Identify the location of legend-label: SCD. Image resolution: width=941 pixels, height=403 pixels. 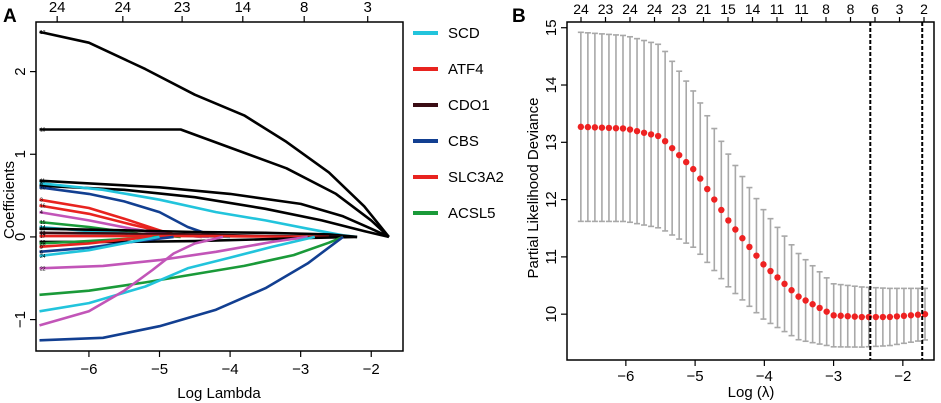
(464, 33).